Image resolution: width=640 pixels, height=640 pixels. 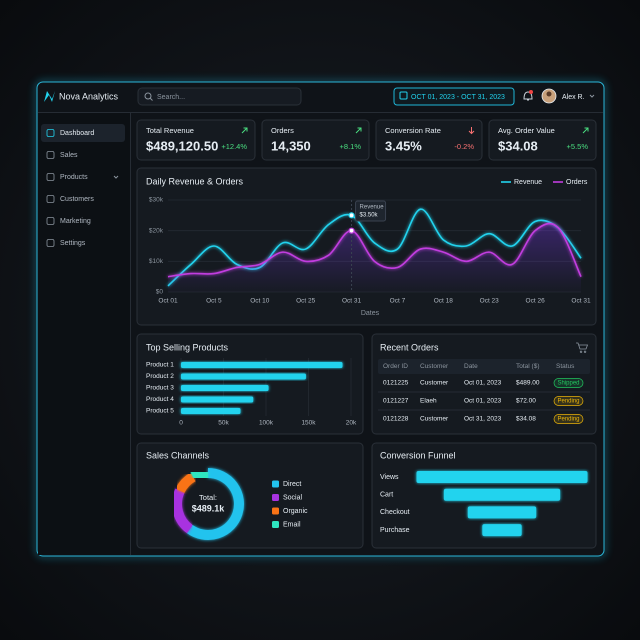 What do you see at coordinates (160, 411) in the screenshot?
I see `y-tick-label: Product 5` at bounding box center [160, 411].